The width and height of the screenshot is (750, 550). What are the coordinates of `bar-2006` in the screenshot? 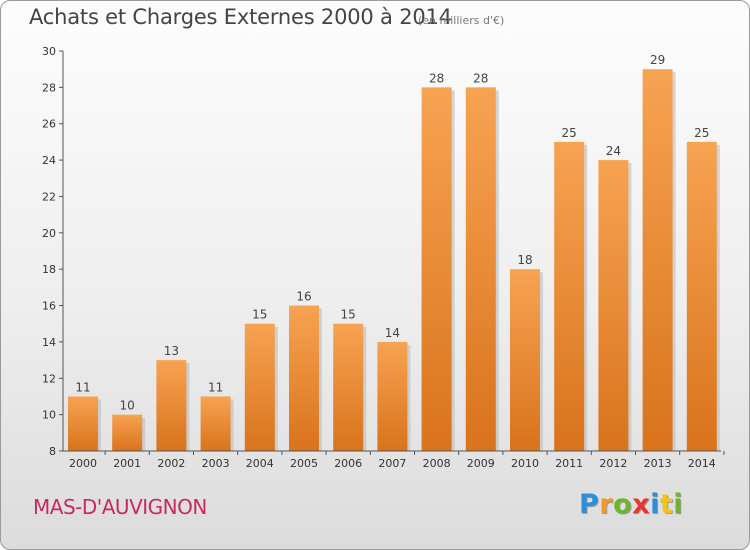 It's located at (348, 387).